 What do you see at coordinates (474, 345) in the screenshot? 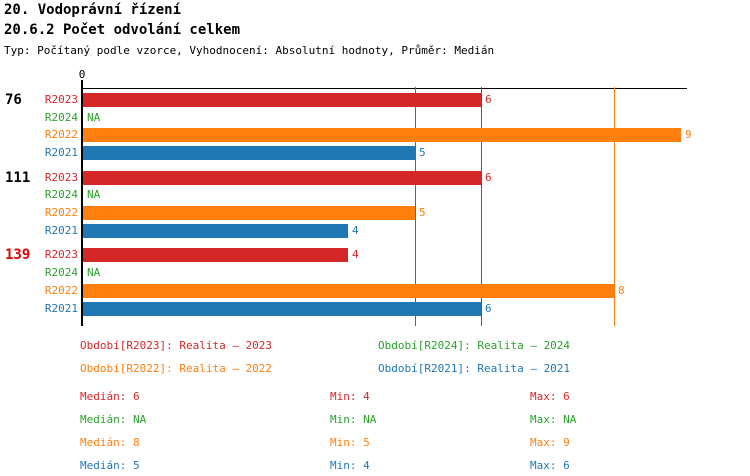
I see `legend-item-2: Období[R2024]: Realita – 2024` at bounding box center [474, 345].